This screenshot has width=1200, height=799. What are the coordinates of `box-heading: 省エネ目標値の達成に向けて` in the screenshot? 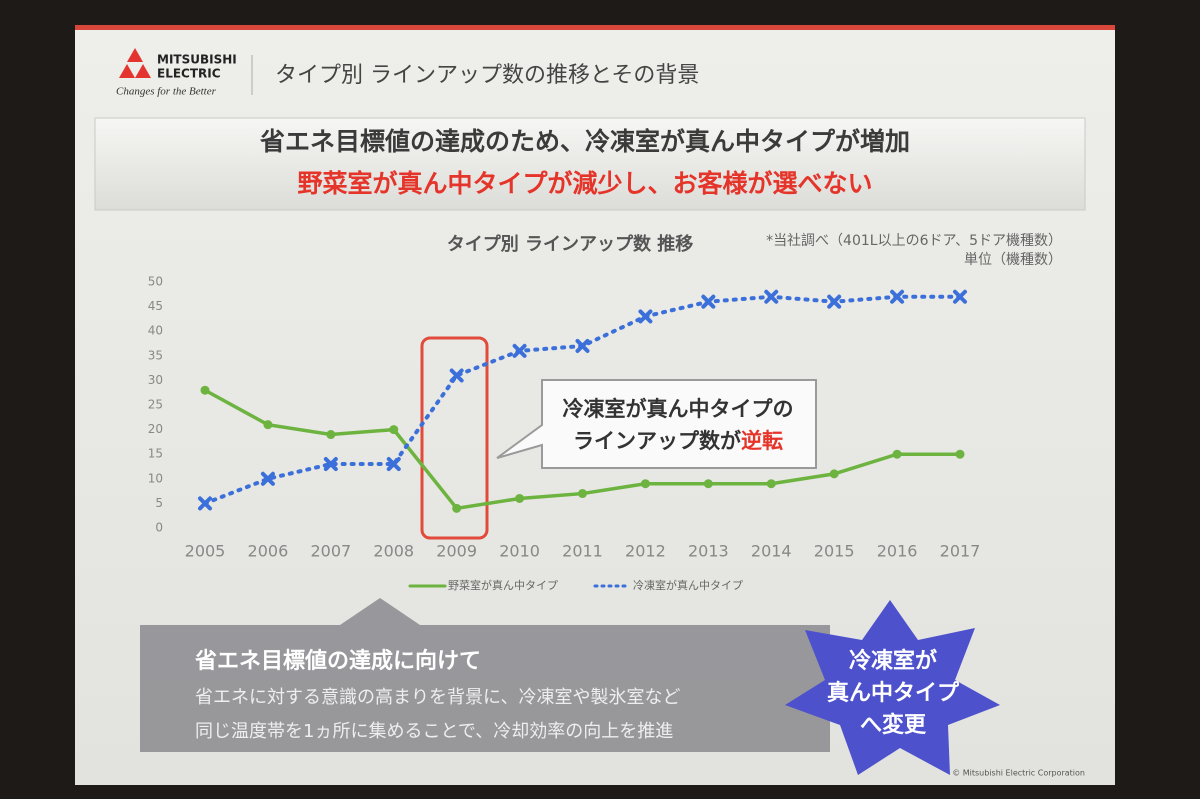 It's located at (337, 661).